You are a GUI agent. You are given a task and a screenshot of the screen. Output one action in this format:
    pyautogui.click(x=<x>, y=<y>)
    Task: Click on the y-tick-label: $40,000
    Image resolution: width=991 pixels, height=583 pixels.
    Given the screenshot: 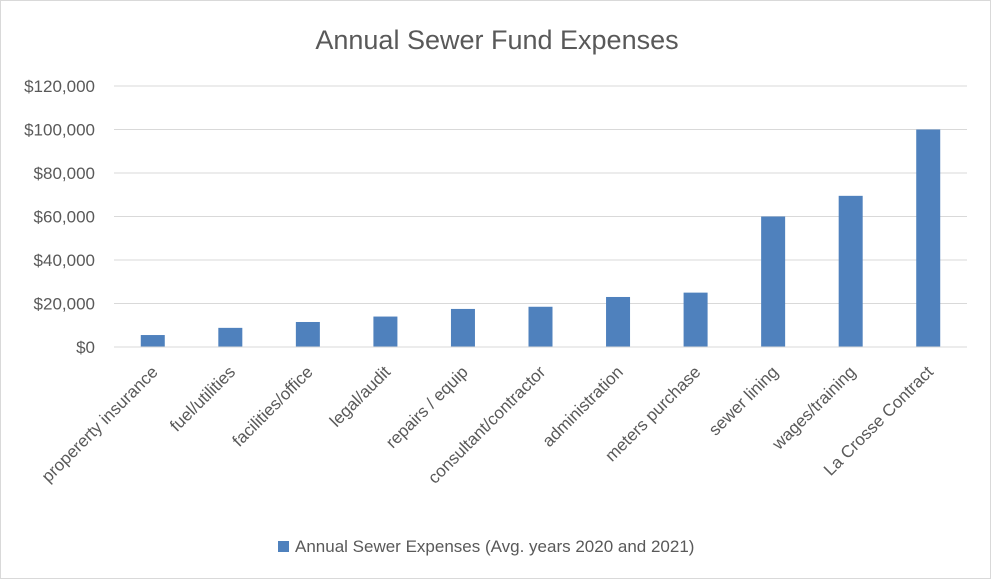 What is the action you would take?
    pyautogui.click(x=64, y=260)
    